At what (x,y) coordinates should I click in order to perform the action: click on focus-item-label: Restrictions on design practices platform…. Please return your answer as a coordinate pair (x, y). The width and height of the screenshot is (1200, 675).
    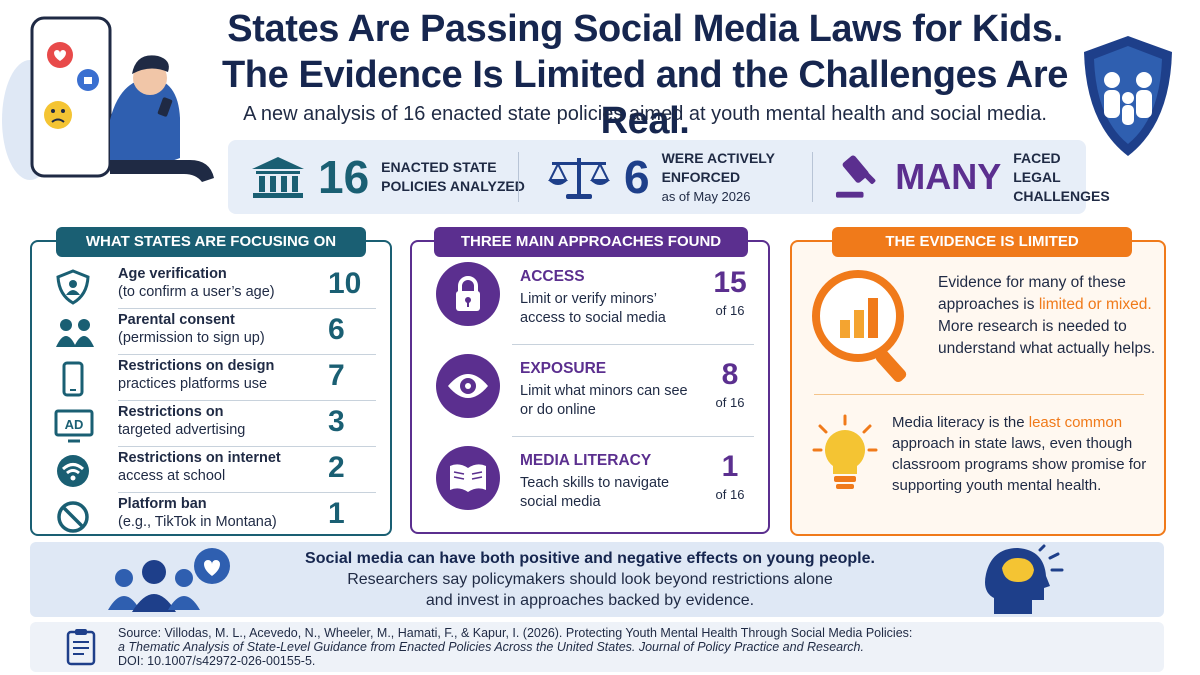
    Looking at the image, I should click on (196, 375).